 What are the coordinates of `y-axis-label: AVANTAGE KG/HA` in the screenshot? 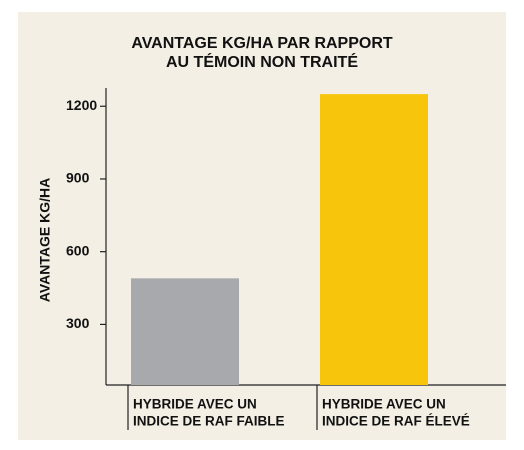 It's located at (45, 240).